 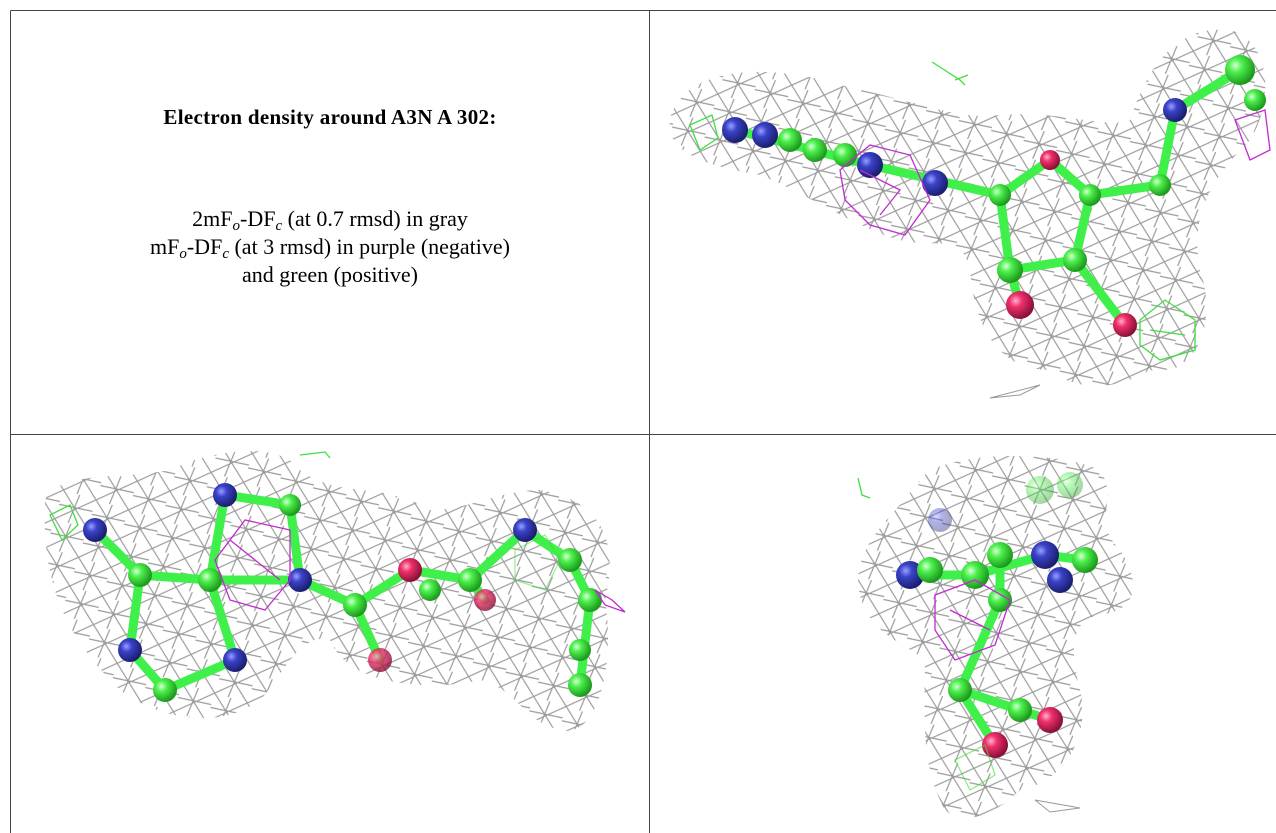 What do you see at coordinates (369, 246) in the screenshot?
I see `caption-text: (at 3 rmsd) in purple (negative)` at bounding box center [369, 246].